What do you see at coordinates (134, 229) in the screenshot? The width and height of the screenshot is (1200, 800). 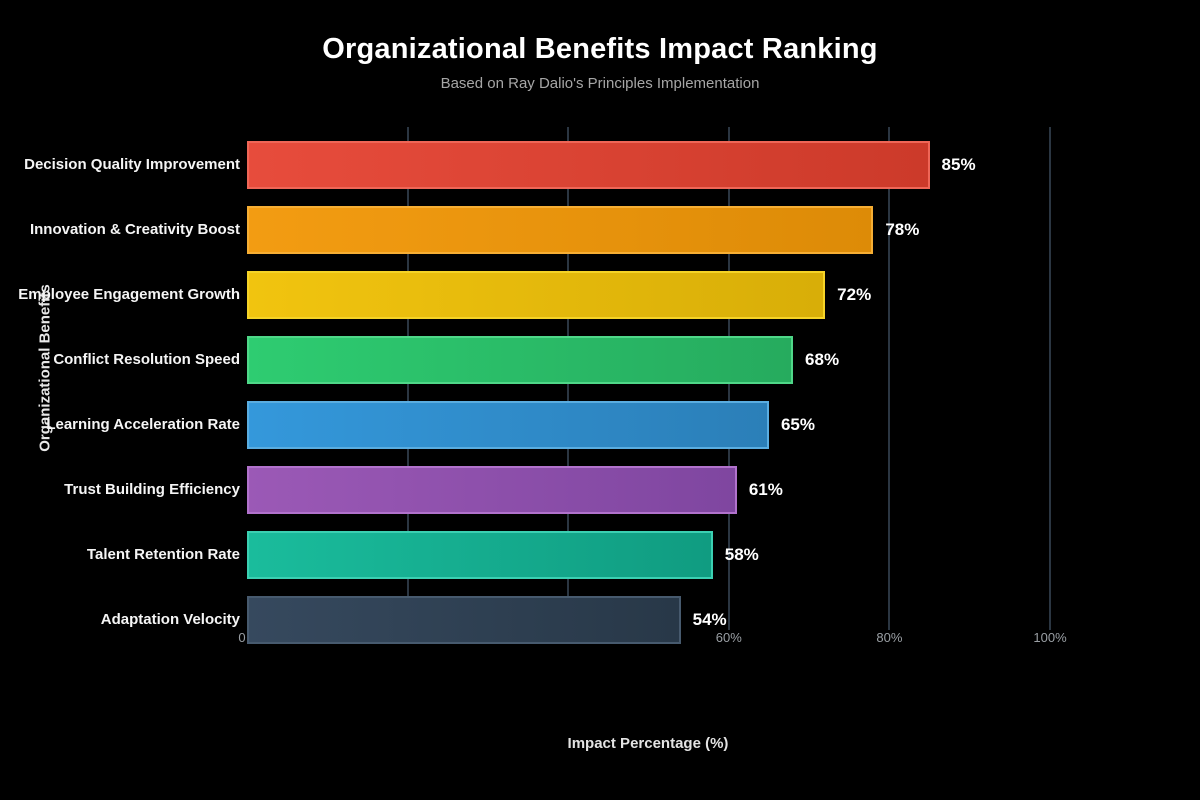 I see `category-label: Innovation & Creativity Boost` at bounding box center [134, 229].